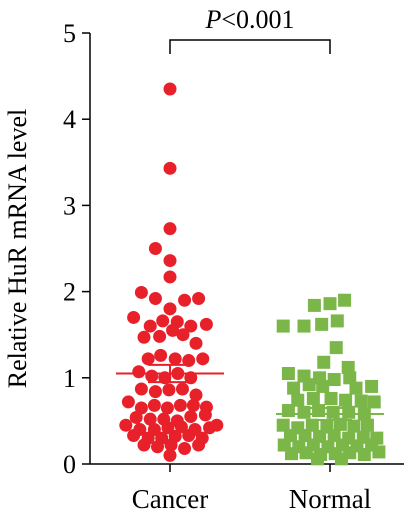 The width and height of the screenshot is (404, 521). I want to click on y-tick-label: 3, so click(69, 205).